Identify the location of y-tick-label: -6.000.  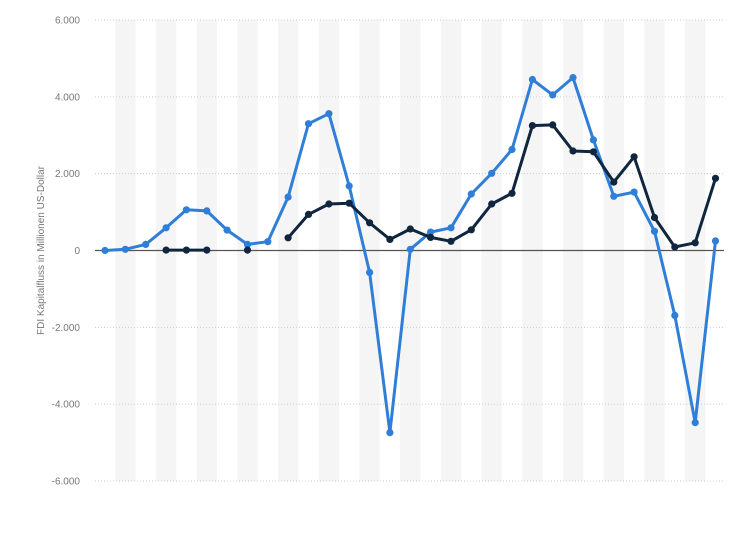
(66, 482).